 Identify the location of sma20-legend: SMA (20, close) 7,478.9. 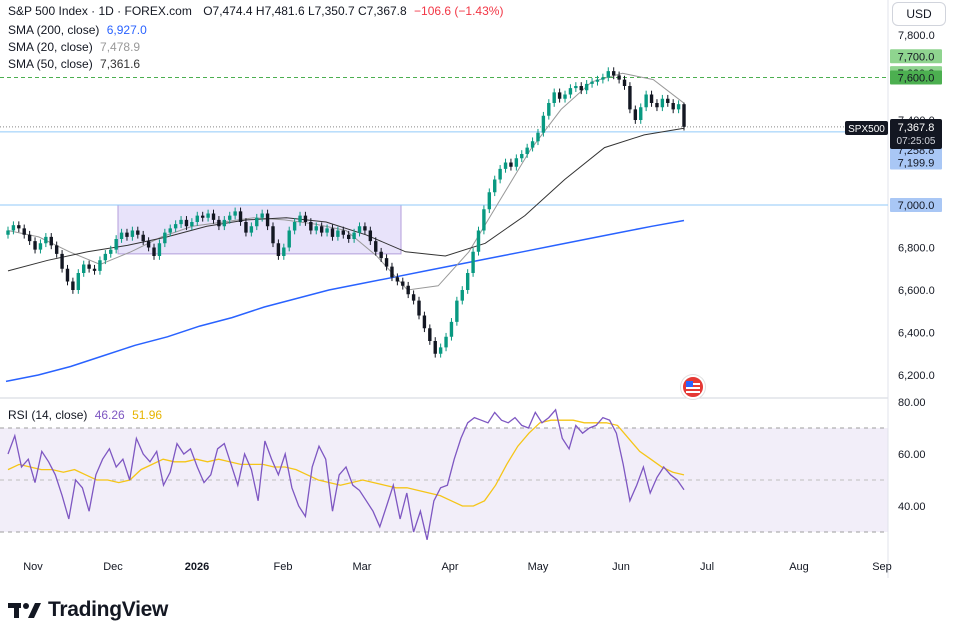
(74, 47).